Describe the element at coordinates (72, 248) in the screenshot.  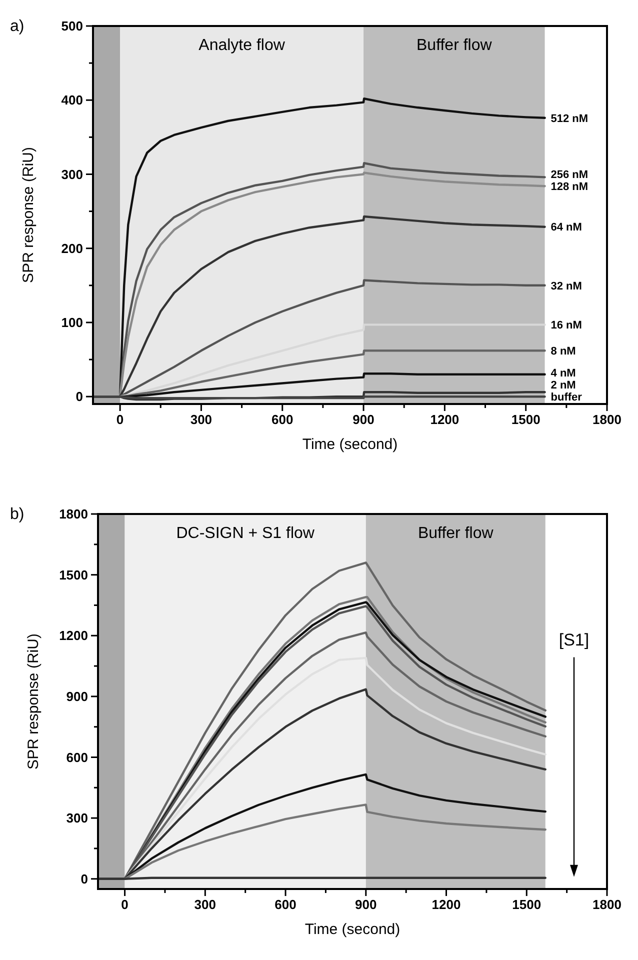
I see `y-tick-label: 200` at that location.